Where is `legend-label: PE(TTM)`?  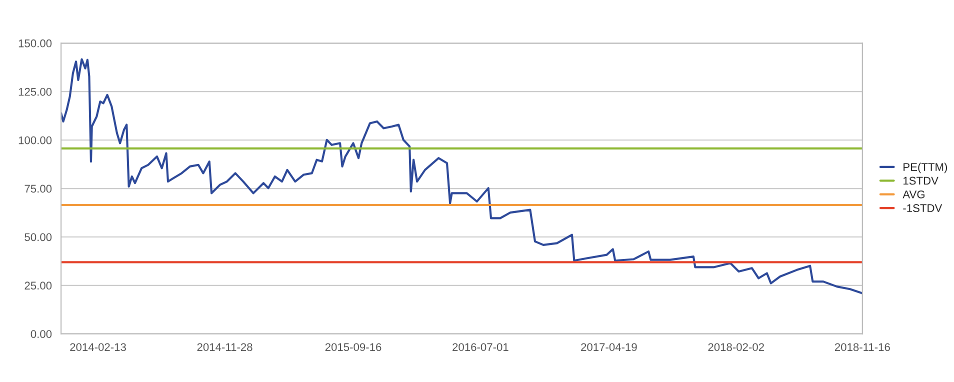 legend-label: PE(TTM) is located at coordinates (926, 168).